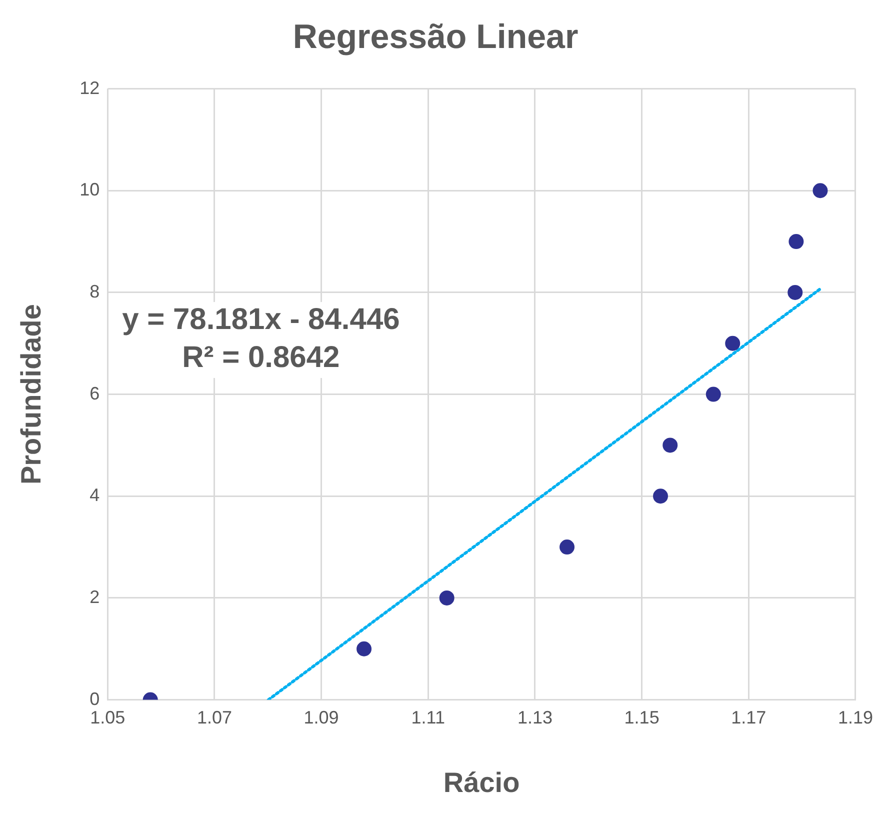  I want to click on y-tick-label: 2, so click(95, 596).